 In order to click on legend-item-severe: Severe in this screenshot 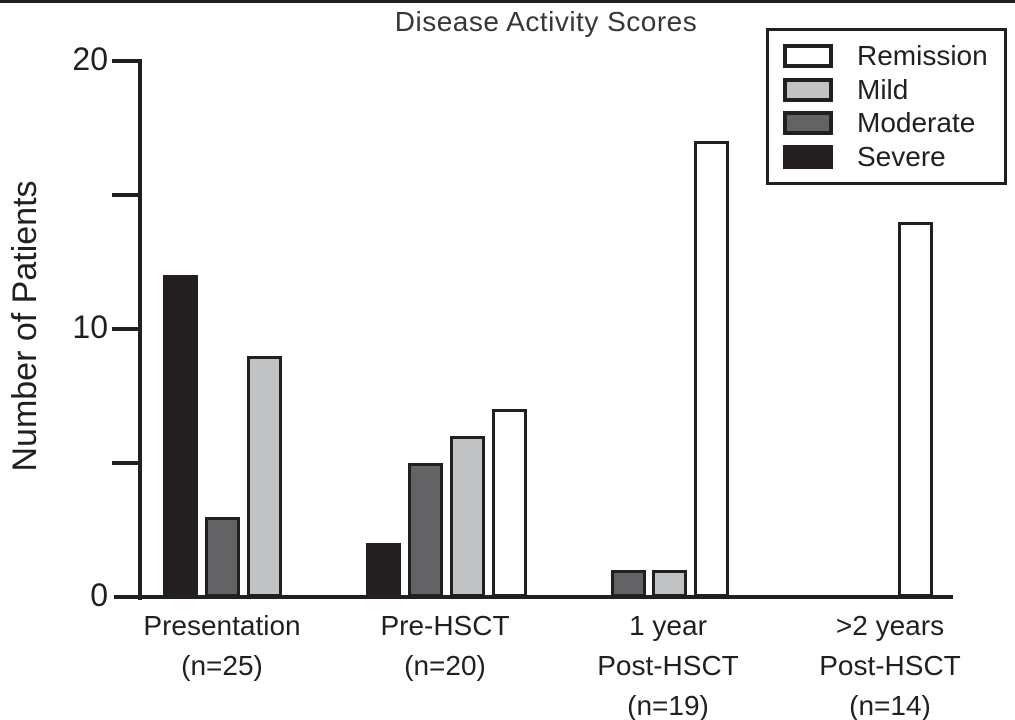, I will do `click(893, 156)`.